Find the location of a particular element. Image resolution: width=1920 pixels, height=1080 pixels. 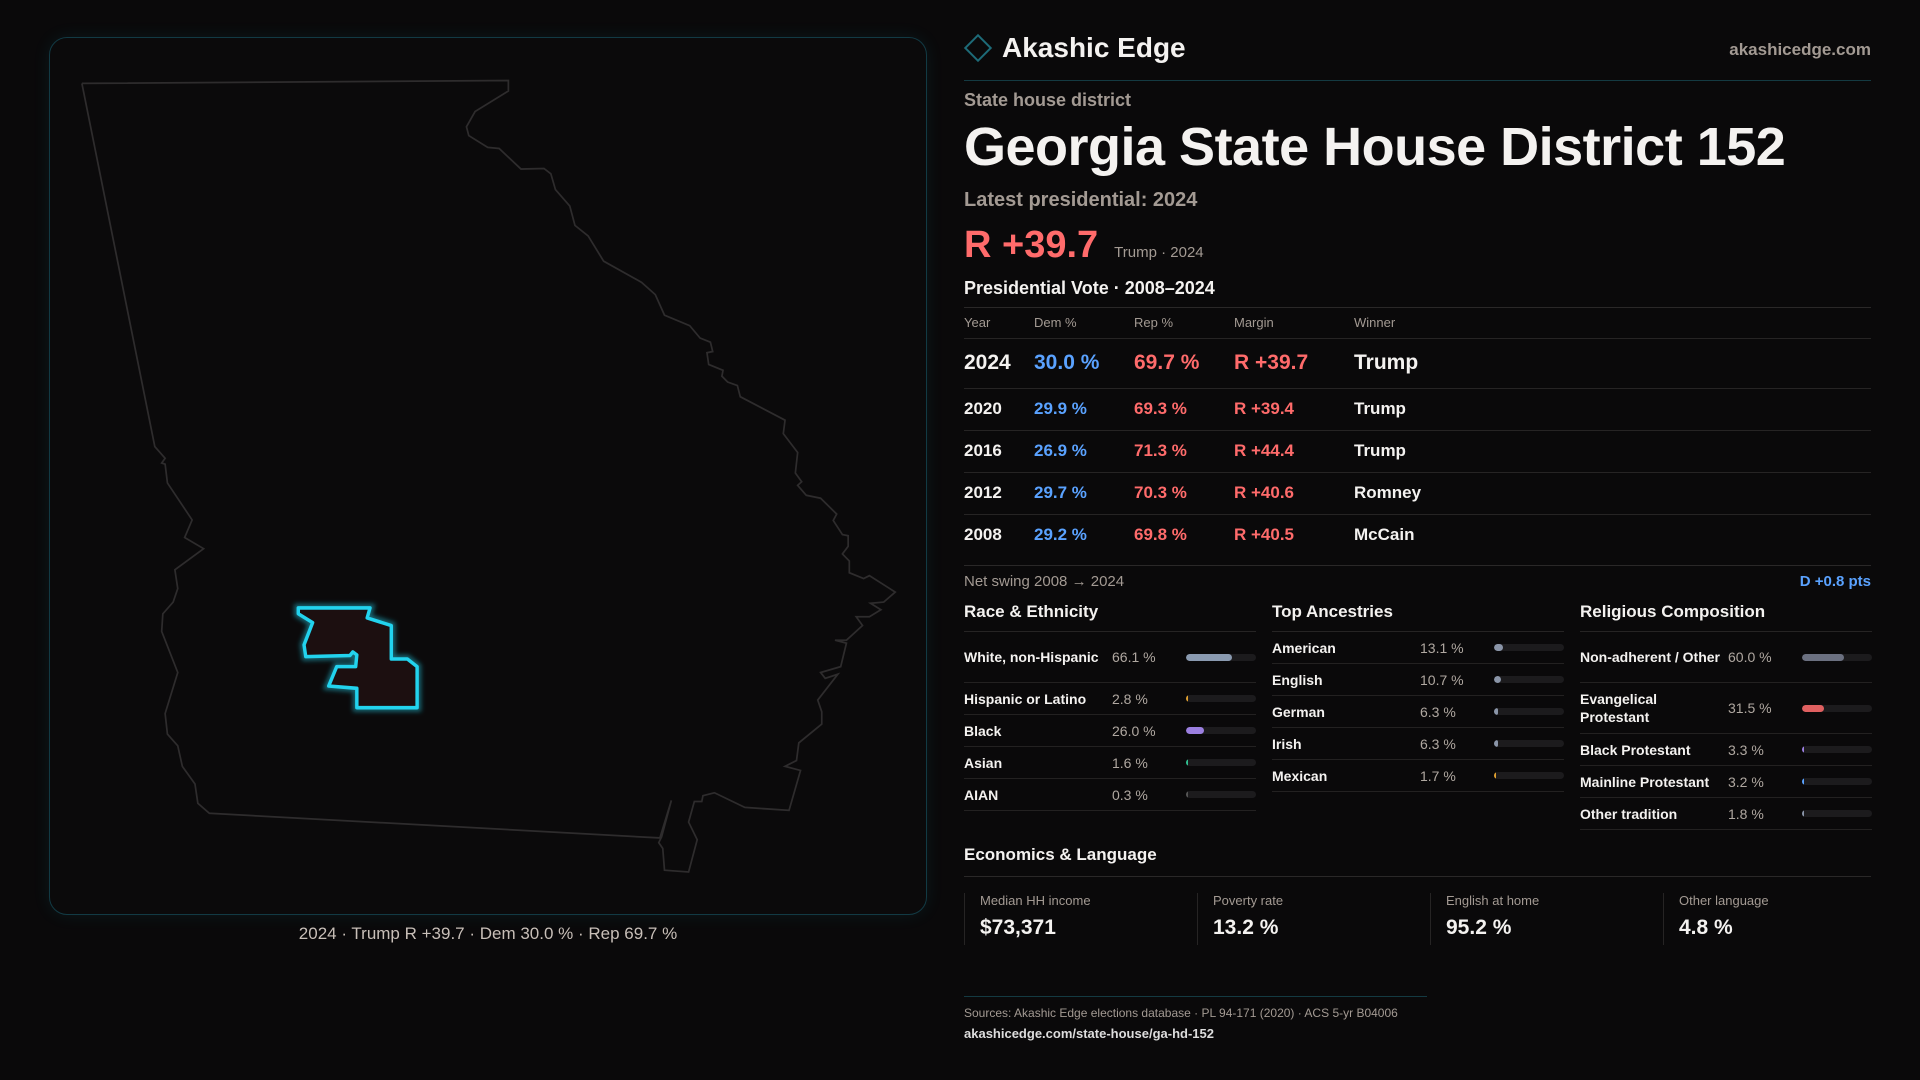

cell-winner: Romney is located at coordinates (1612, 492).